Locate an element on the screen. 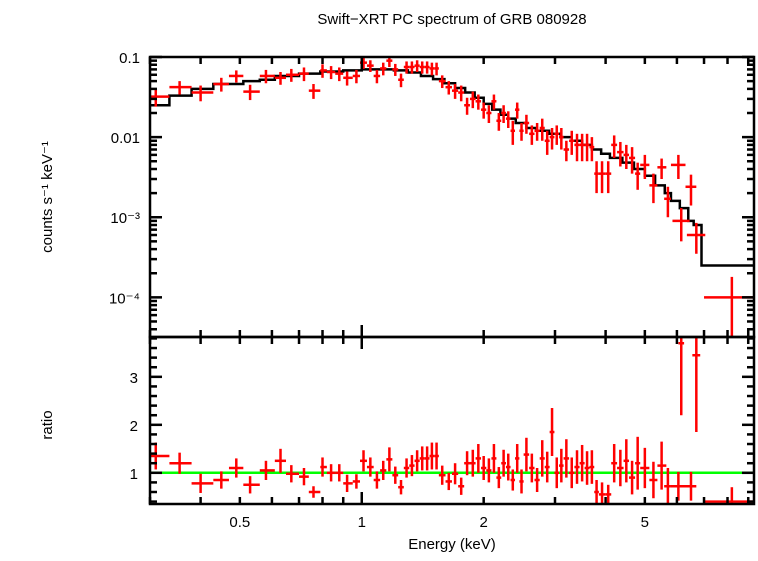 This screenshot has height=561, width=758. y-tick-label: 0.01 is located at coordinates (125, 138).